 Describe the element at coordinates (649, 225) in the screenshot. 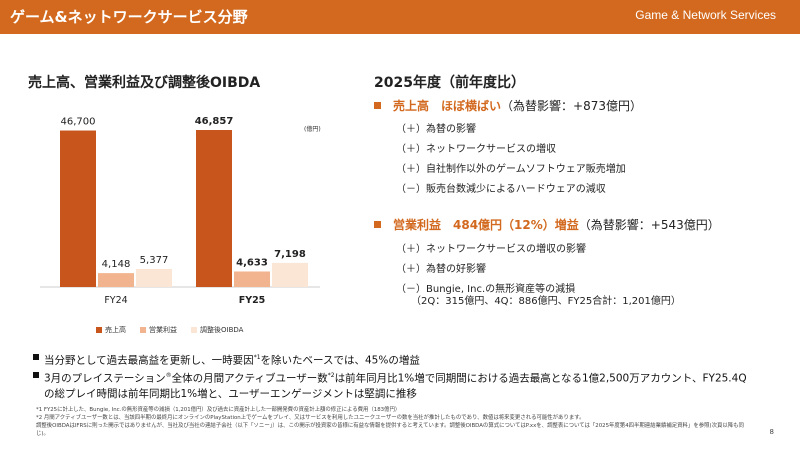

I see `operating-income-summary-tail: （為替影響：+543億円）` at that location.